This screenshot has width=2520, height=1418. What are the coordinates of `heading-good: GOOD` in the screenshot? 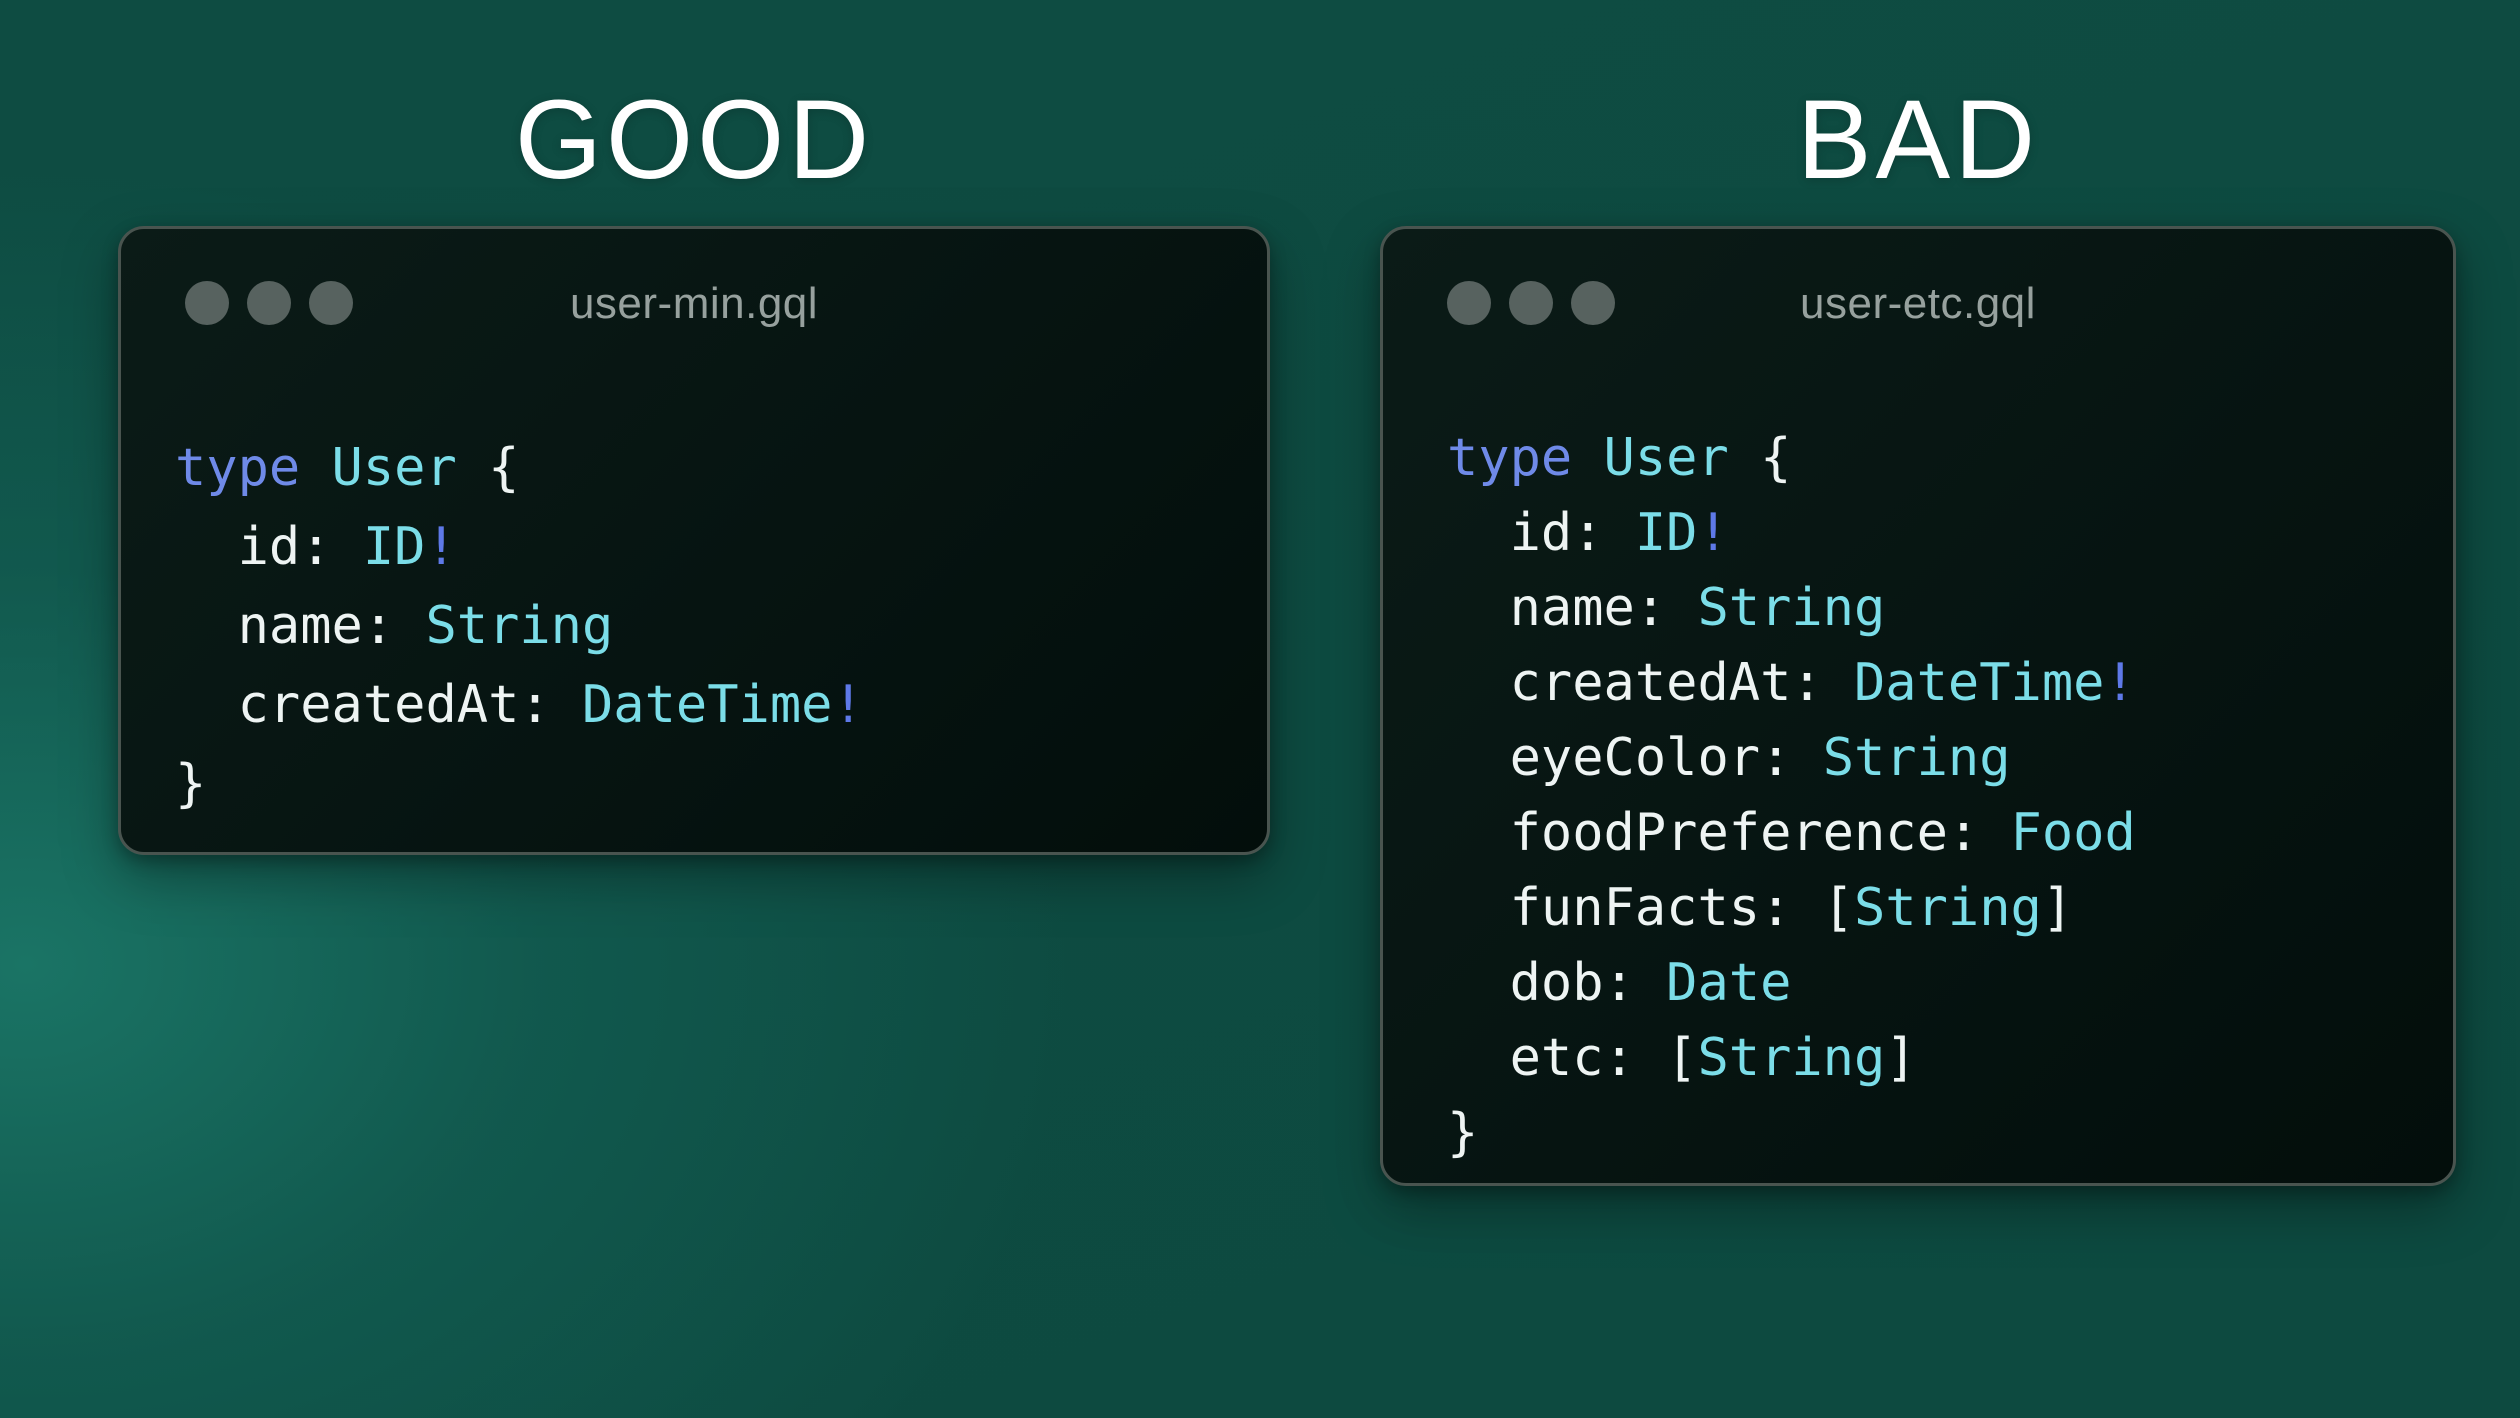 It's located at (694, 139).